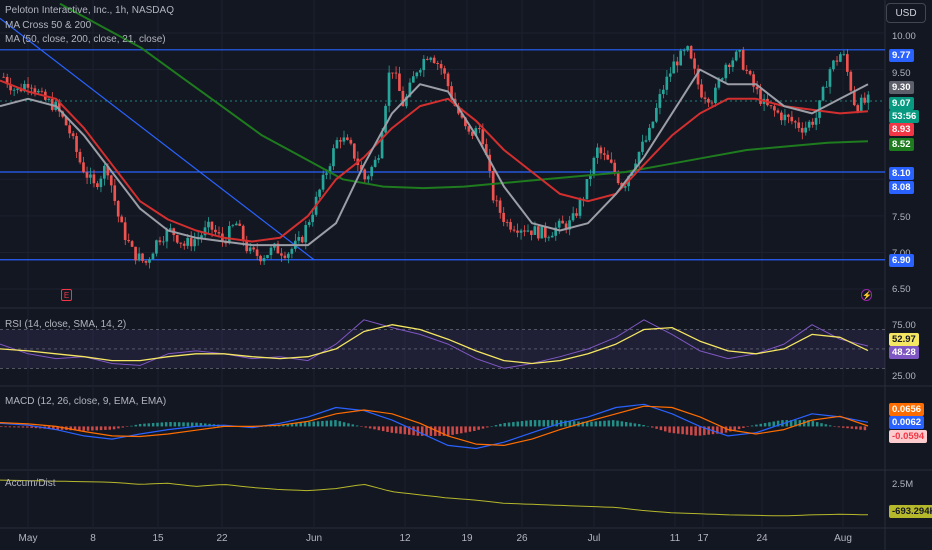  Describe the element at coordinates (86, 401) in the screenshot. I see `macd-legend: MACD (12, 26, close, 9, EMA, EMA)` at that location.